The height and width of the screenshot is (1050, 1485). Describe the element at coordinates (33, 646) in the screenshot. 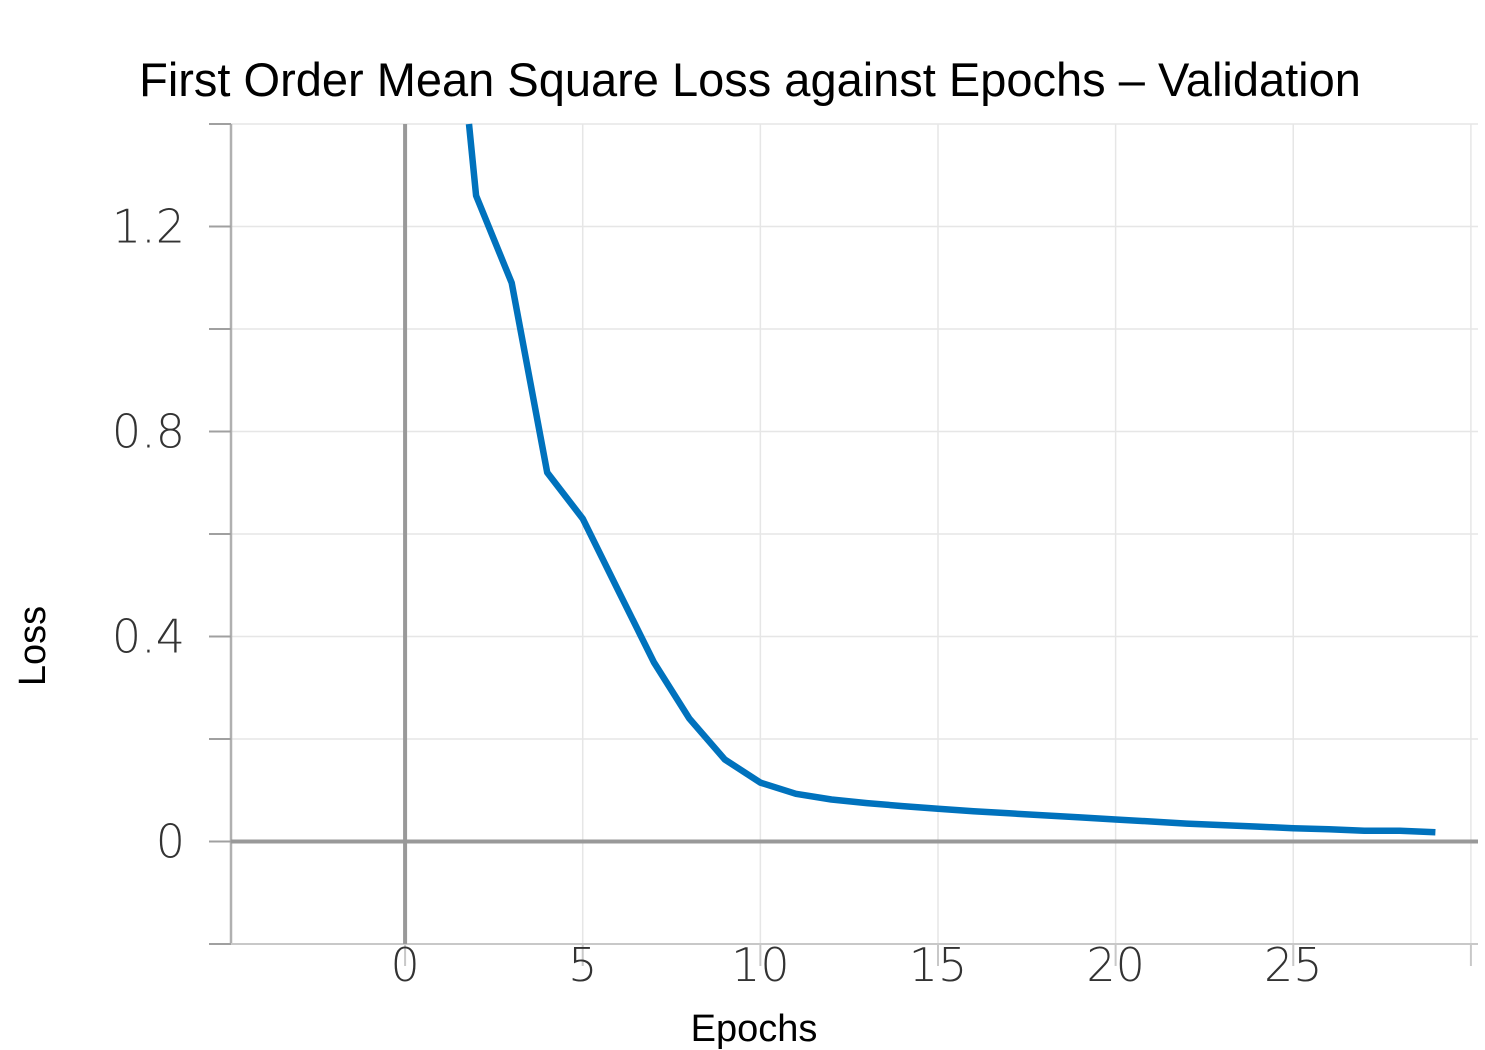

I see `y-axis-label: Loss` at that location.